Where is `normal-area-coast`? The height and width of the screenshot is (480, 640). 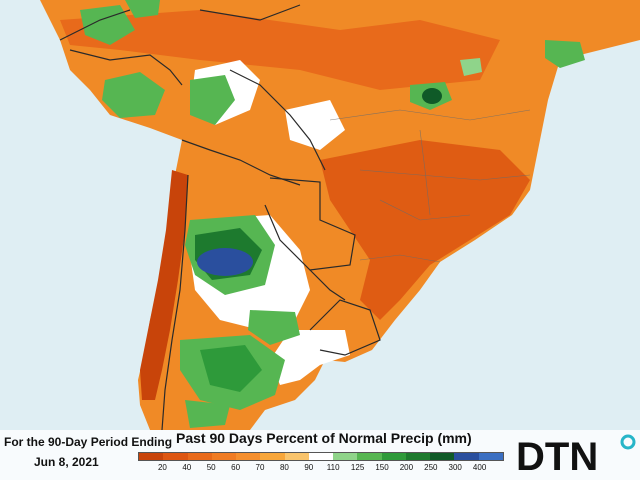 normal-area-coast is located at coordinates (310, 357).